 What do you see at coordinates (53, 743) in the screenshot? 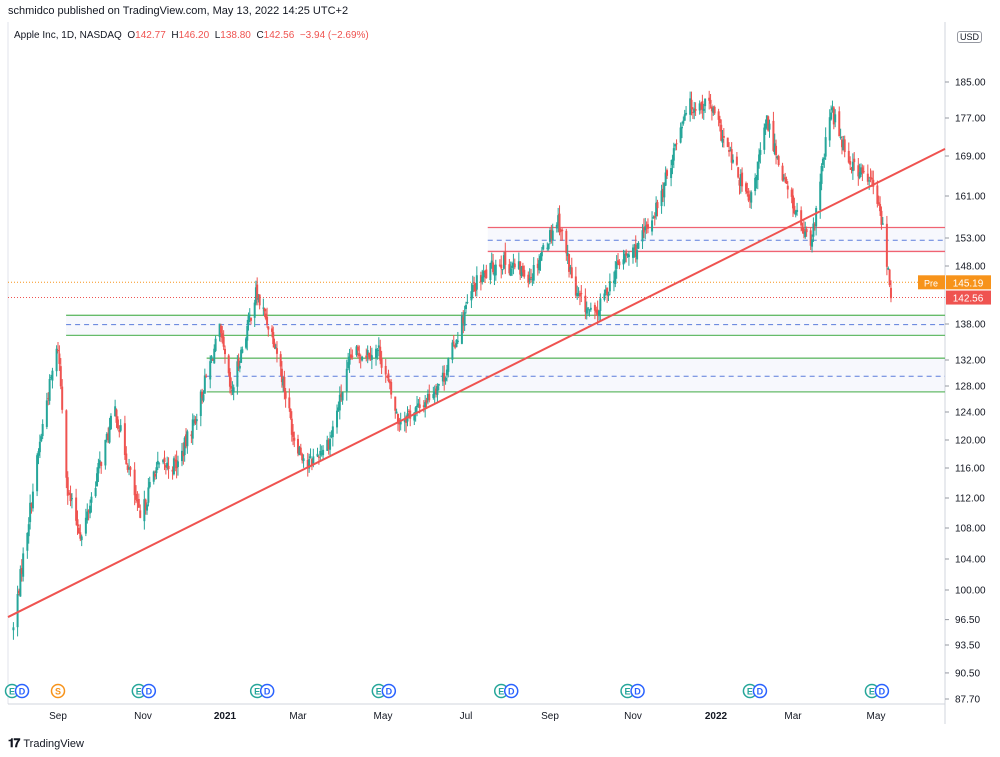
I see `footer-brand: TradingView` at bounding box center [53, 743].